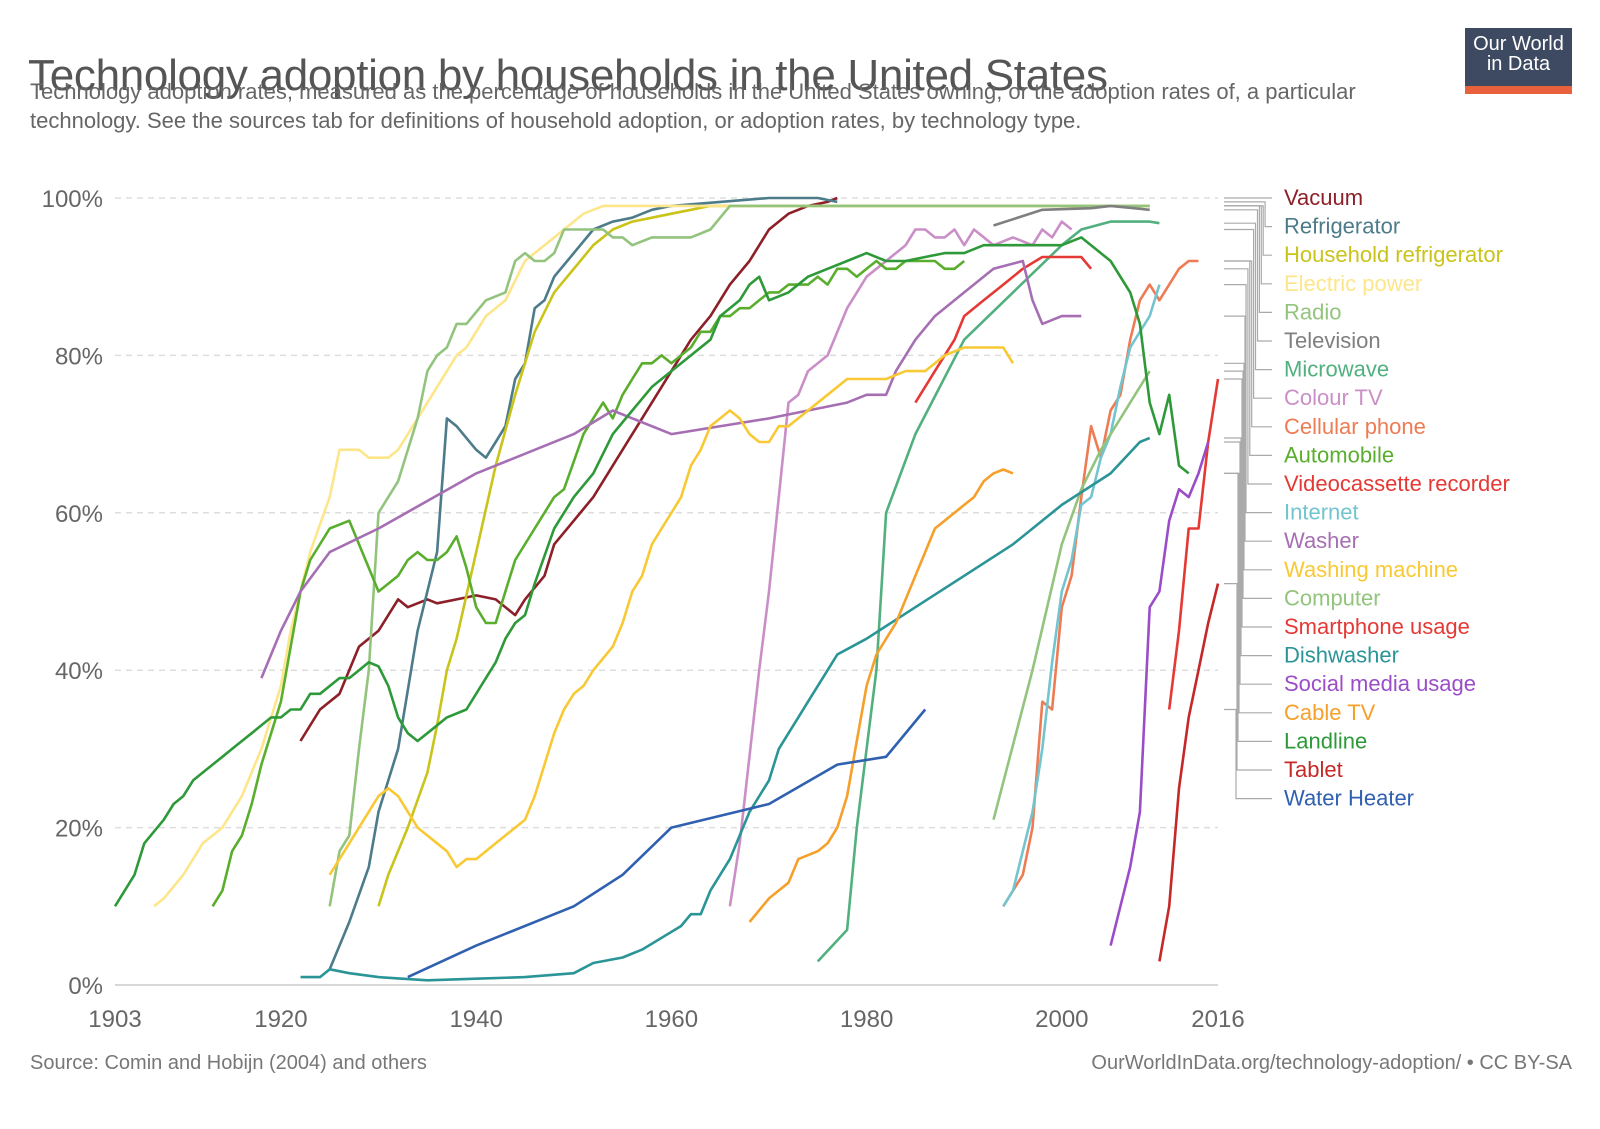 This screenshot has width=1600, height=1129. I want to click on legend-item: Videocassette recorder, so click(1397, 483).